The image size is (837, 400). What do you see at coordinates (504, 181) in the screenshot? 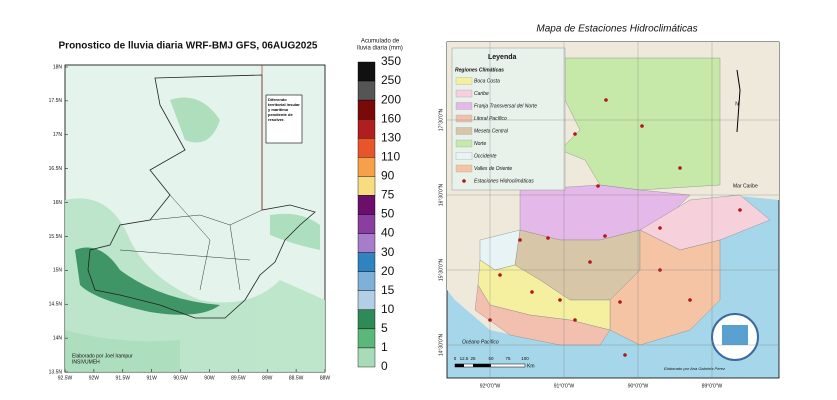
I see `legend-item: Estaciones Hidroclimáticas` at bounding box center [504, 181].